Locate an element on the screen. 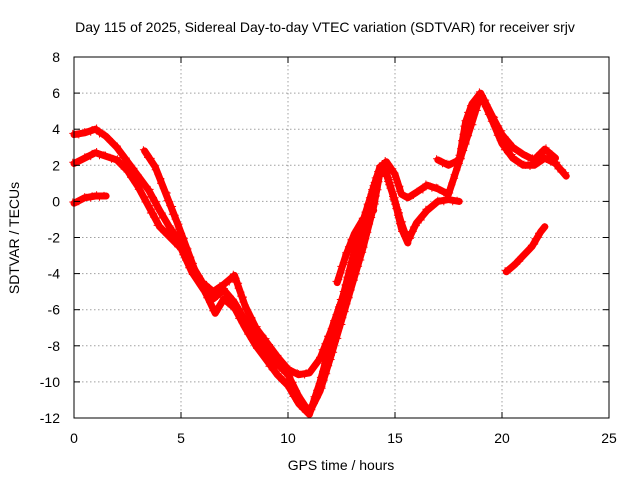 This screenshot has height=480, width=640. x-tick-label: 15 is located at coordinates (395, 438).